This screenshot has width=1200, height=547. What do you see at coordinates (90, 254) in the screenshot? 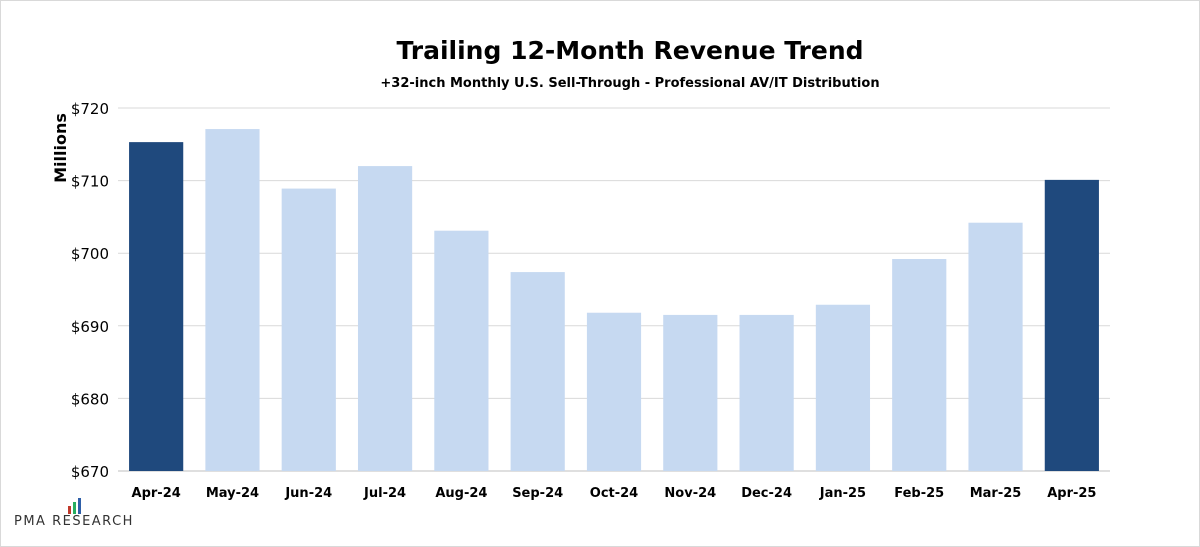
I see `y-tick-label: $700` at bounding box center [90, 254].